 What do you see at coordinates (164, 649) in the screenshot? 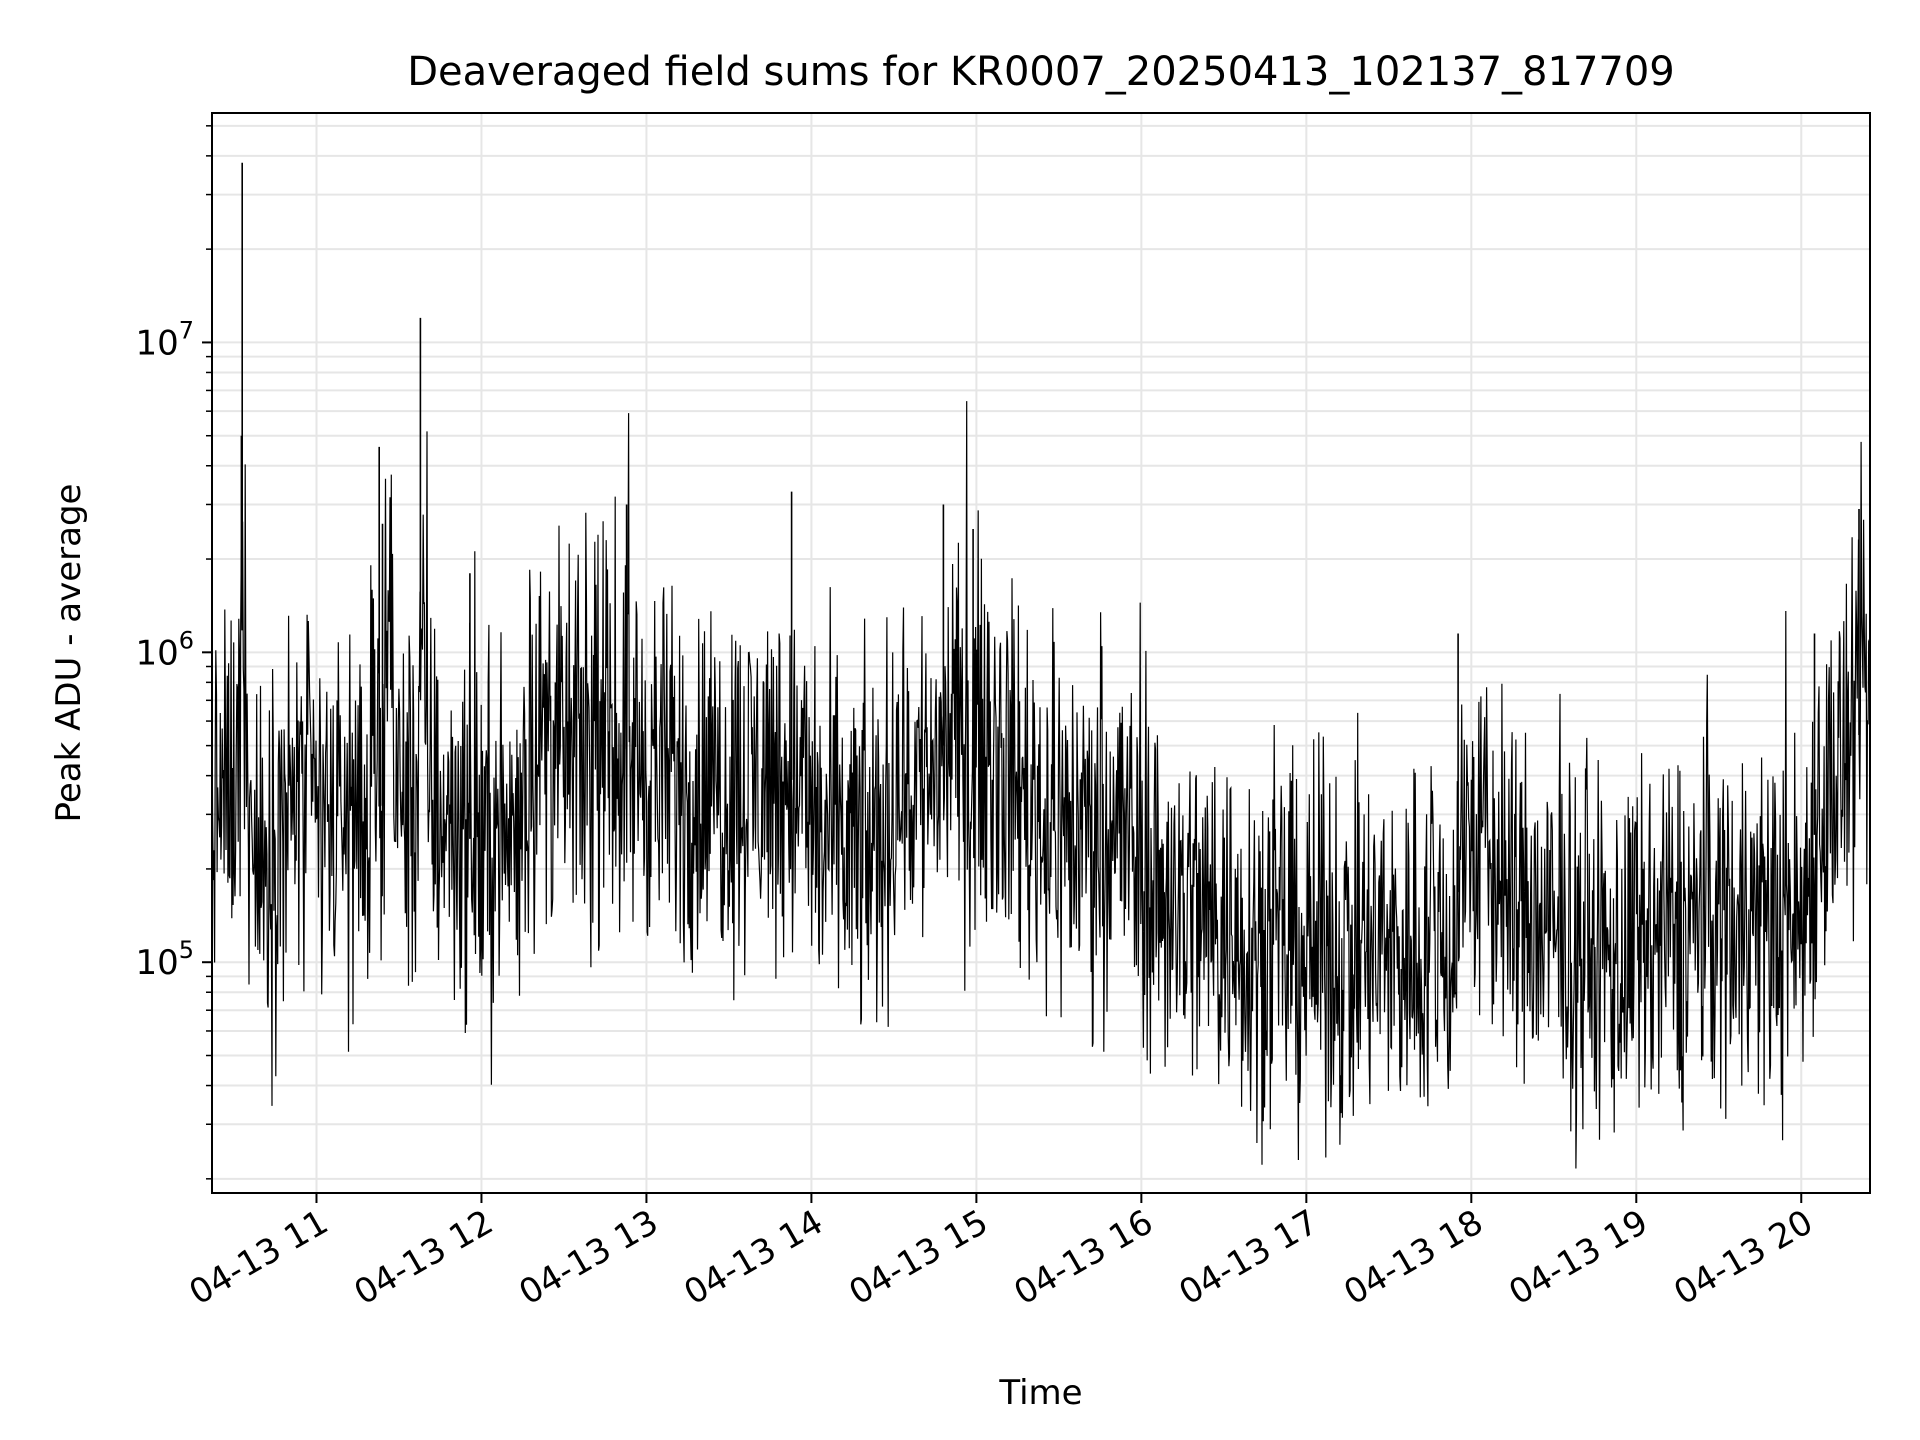
I see `y-tick-label: 10⁶` at bounding box center [164, 649].